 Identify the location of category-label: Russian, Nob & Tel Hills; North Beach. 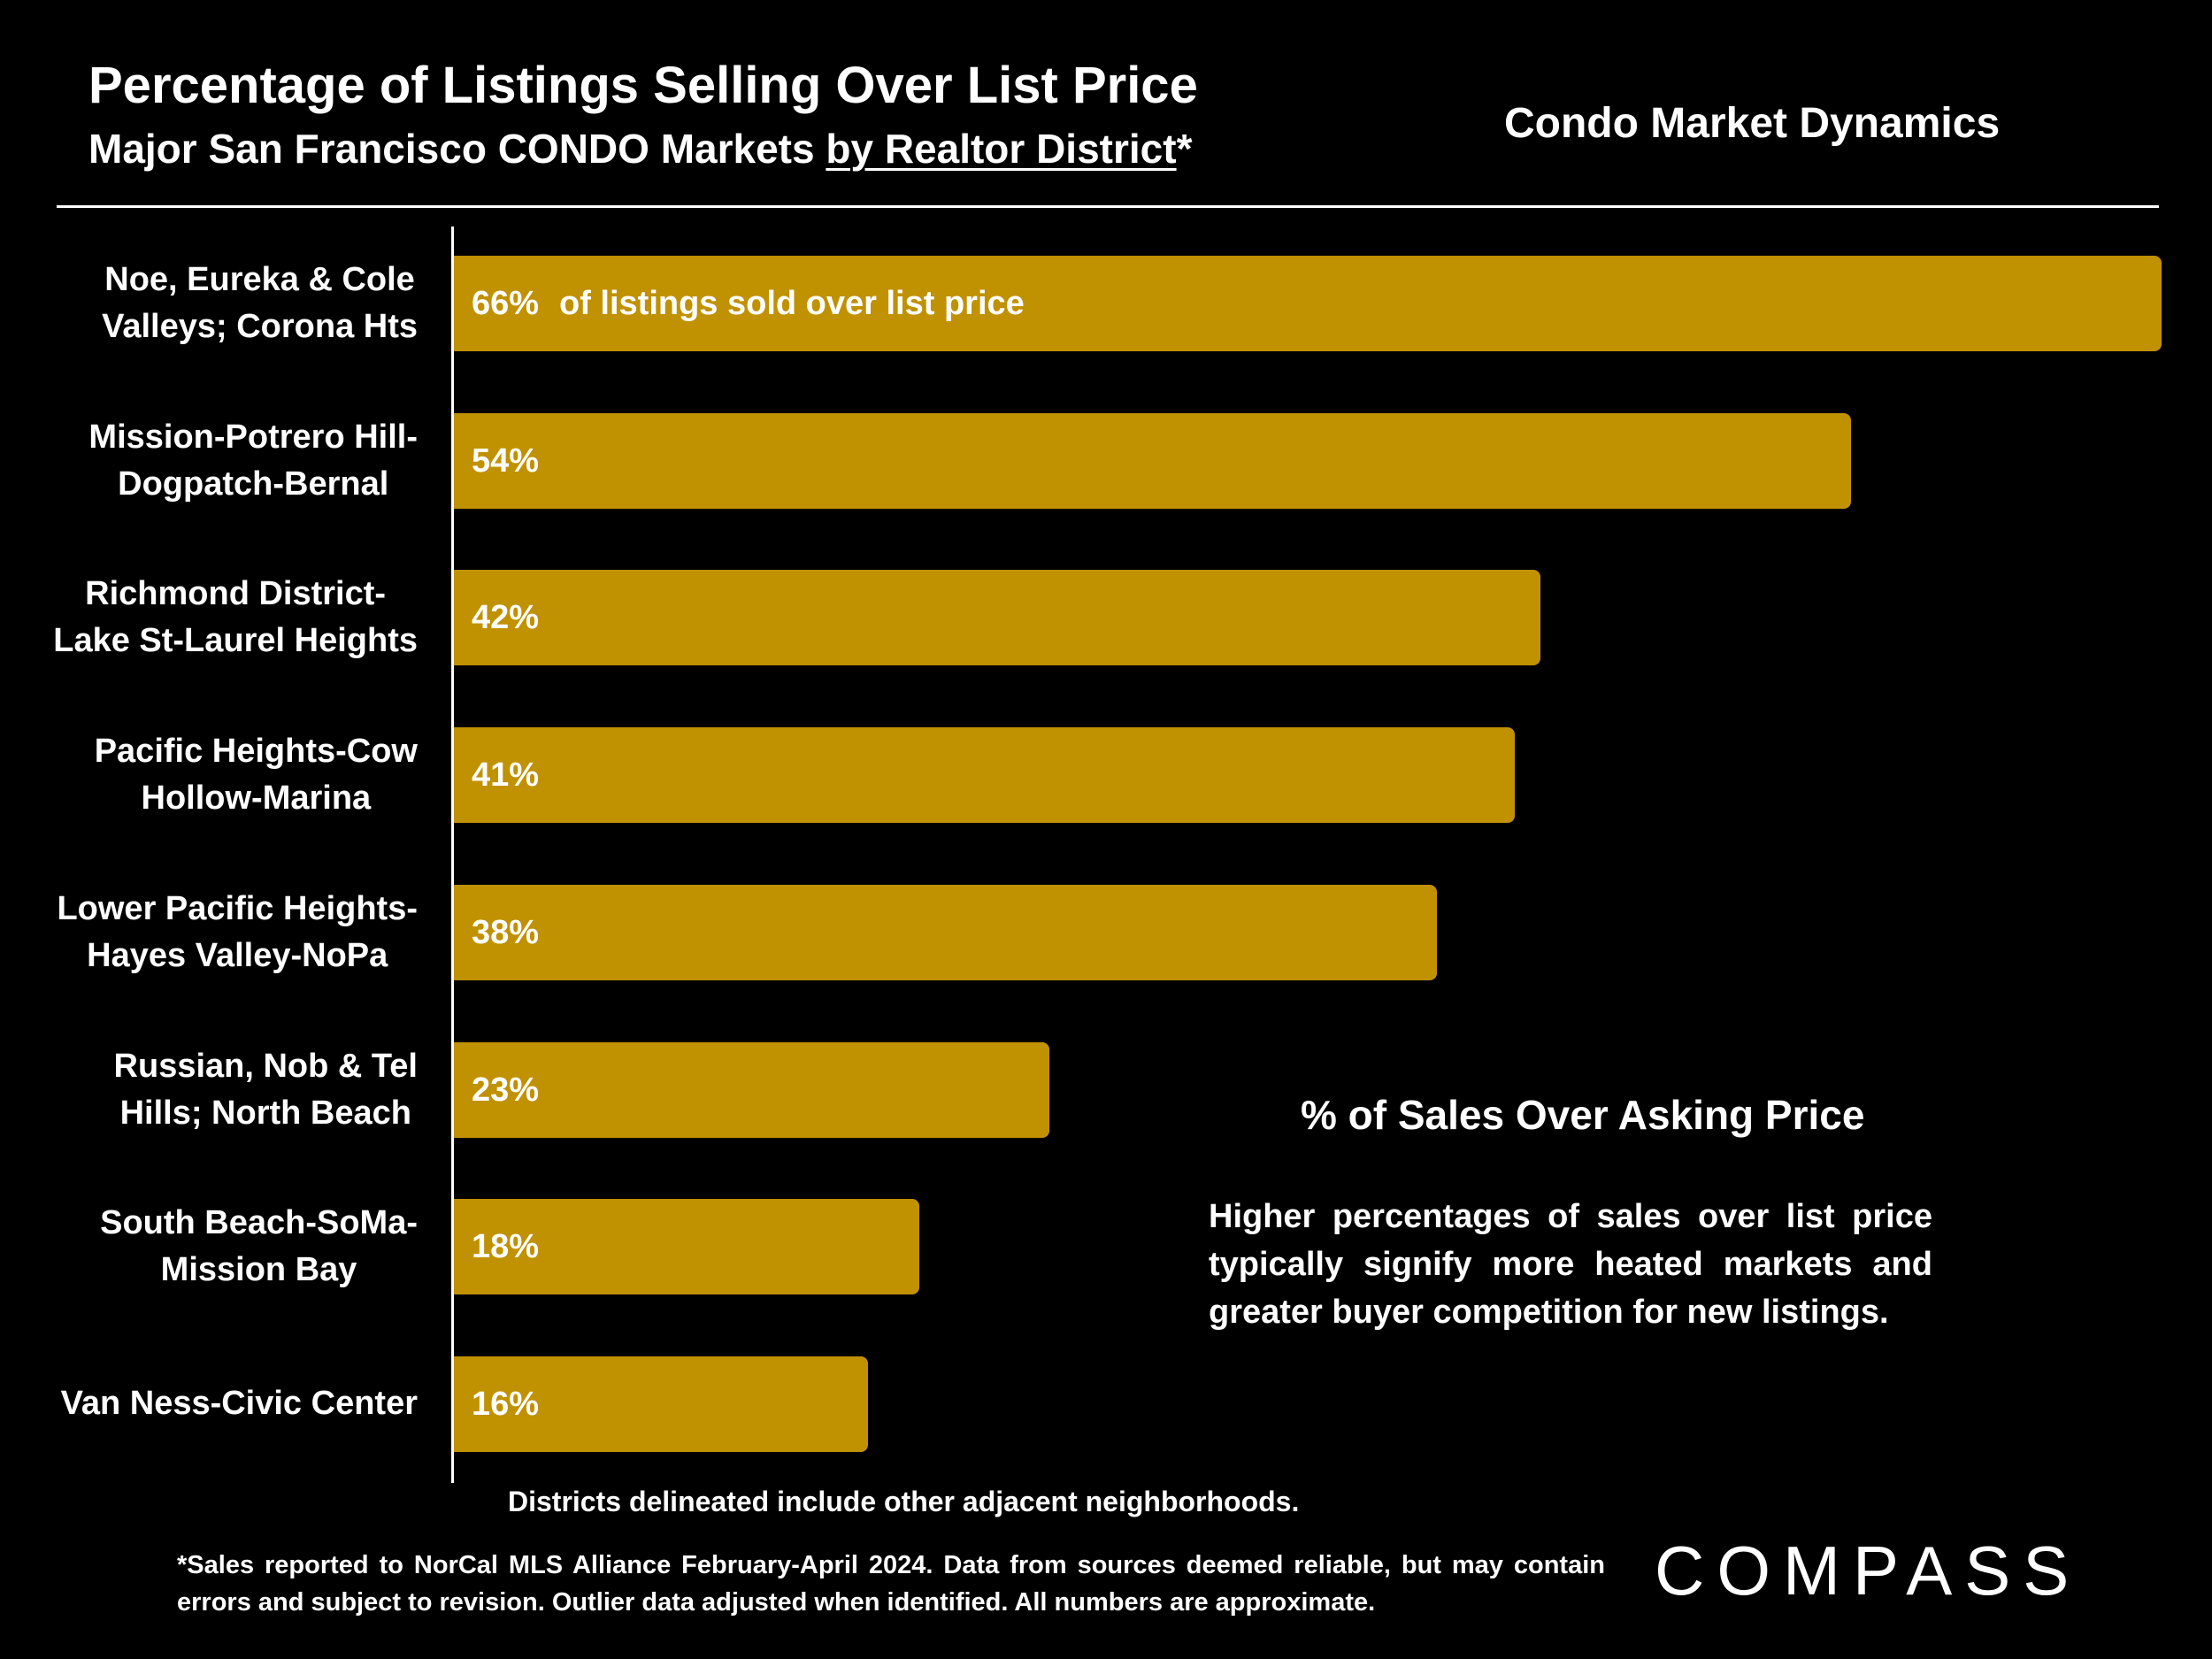
(266, 1090).